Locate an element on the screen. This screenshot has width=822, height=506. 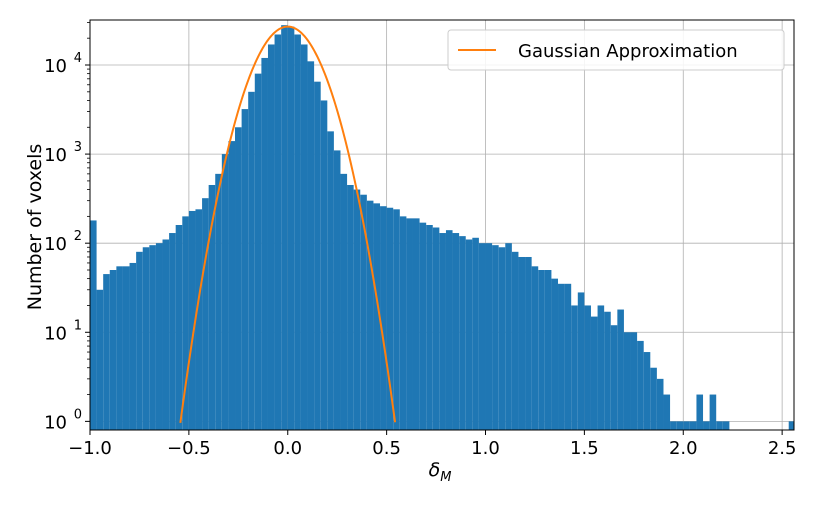
y-tick-label: 10 4 is located at coordinates (63, 64).